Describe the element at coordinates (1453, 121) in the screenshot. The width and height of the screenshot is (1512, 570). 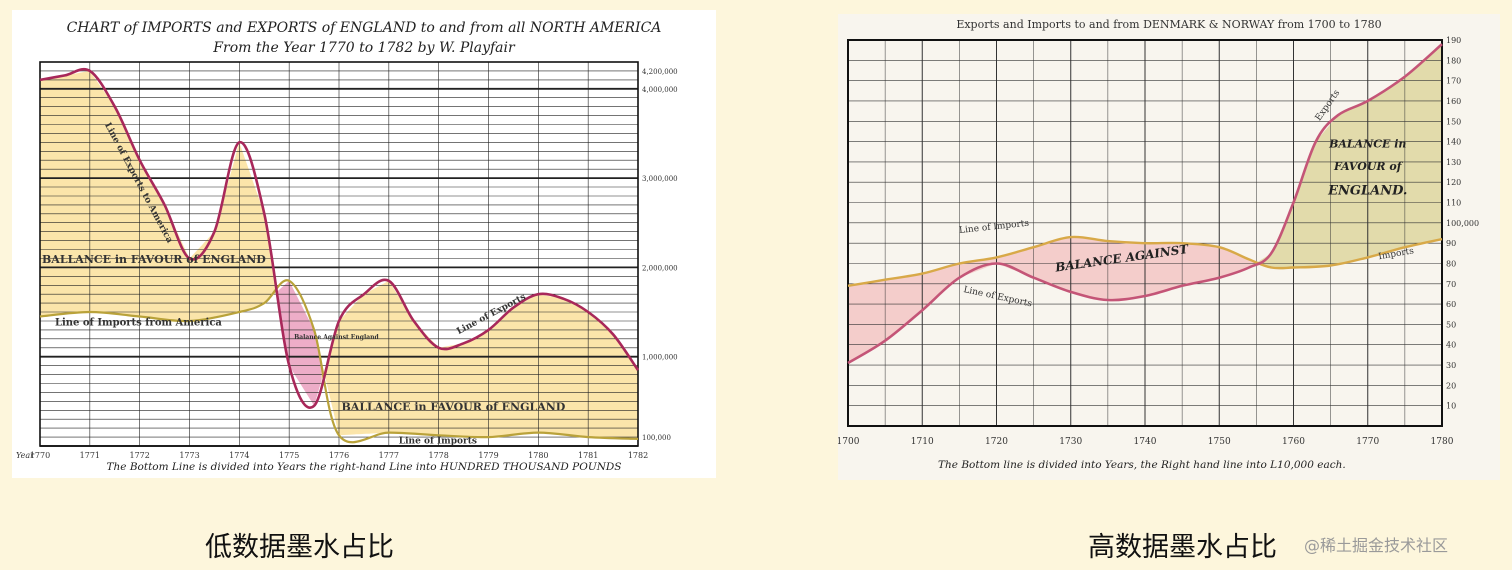
I see `y-tick-label: 150` at that location.